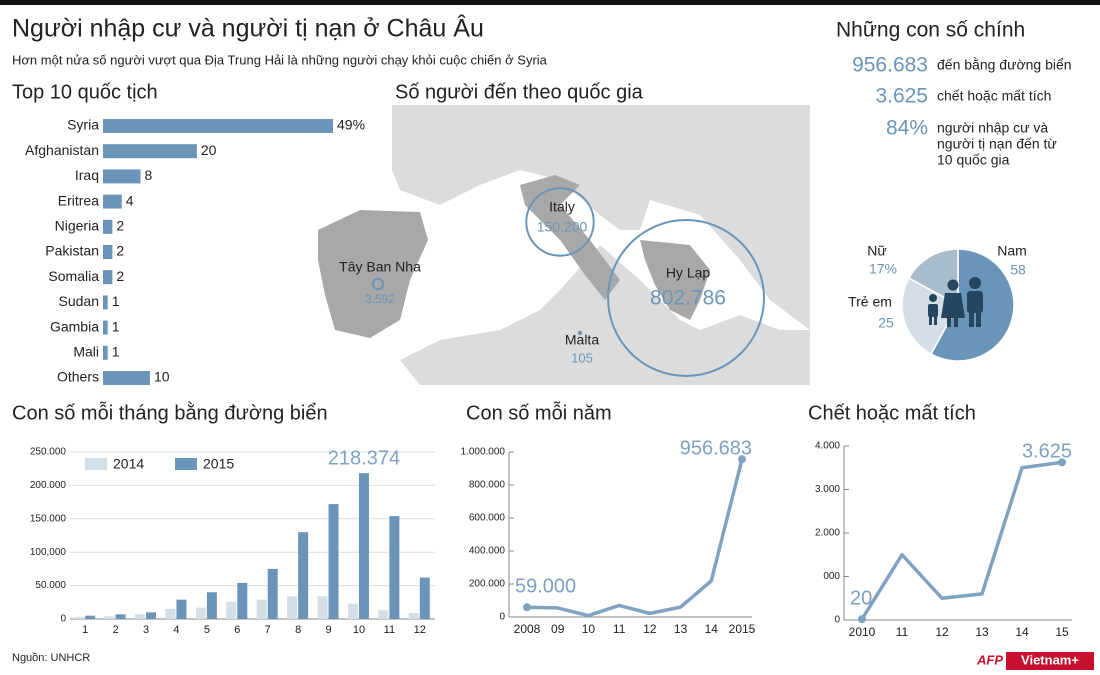 The image size is (1100, 675). What do you see at coordinates (380, 299) in the screenshot?
I see `region-value: 3.592` at bounding box center [380, 299].